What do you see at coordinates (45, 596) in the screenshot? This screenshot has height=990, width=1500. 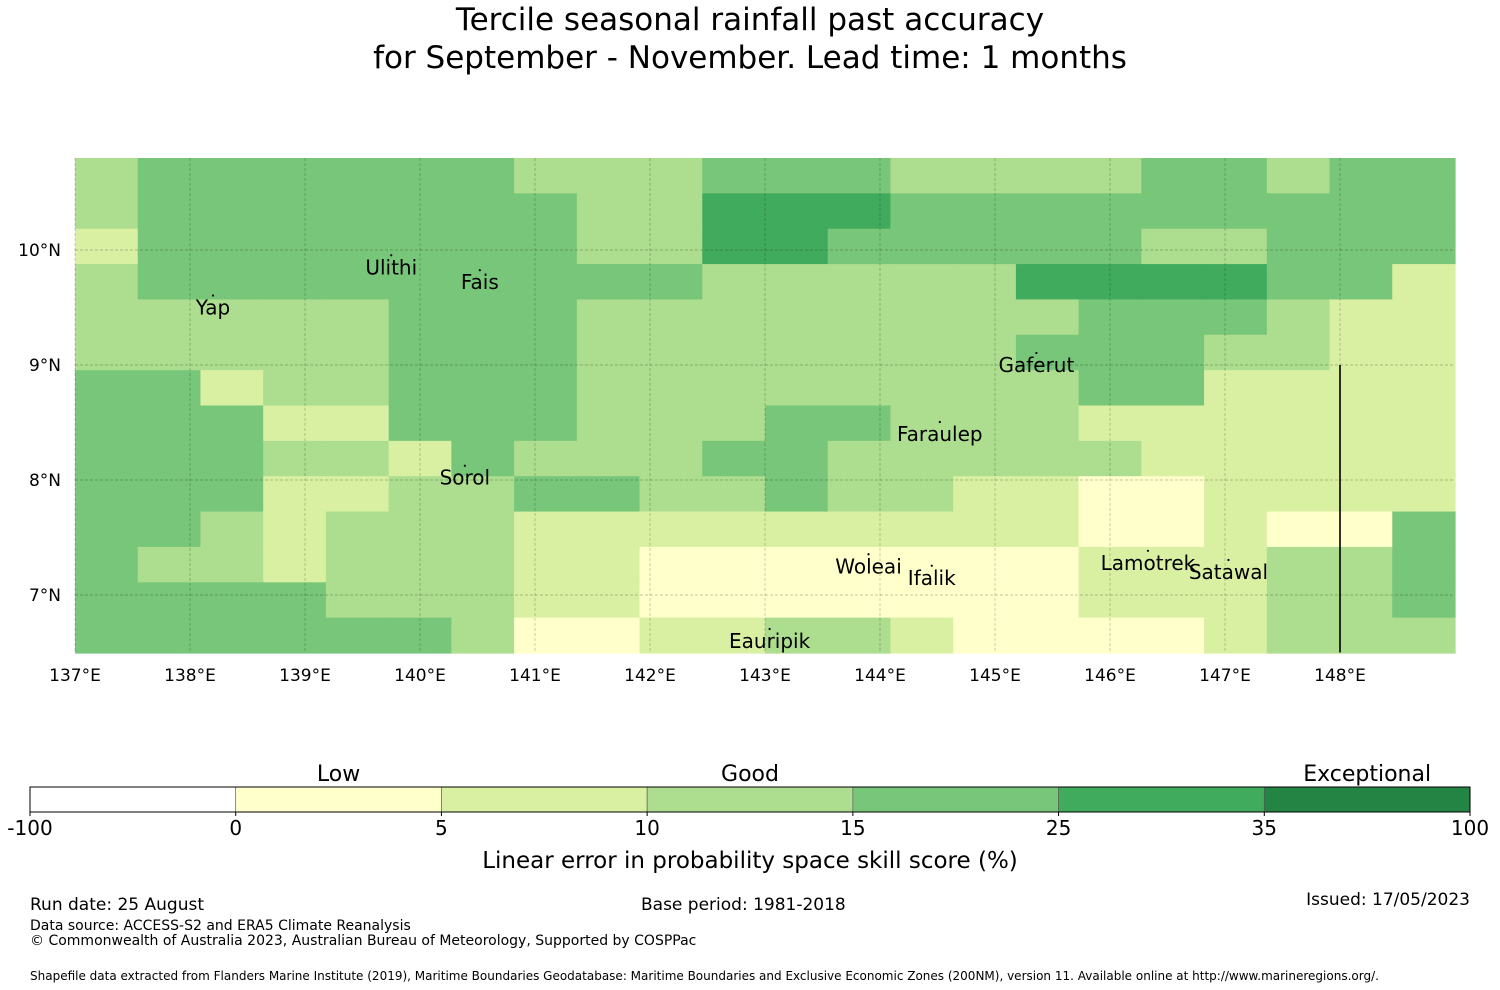 I see `lat-tick-label: 7°N` at bounding box center [45, 596].